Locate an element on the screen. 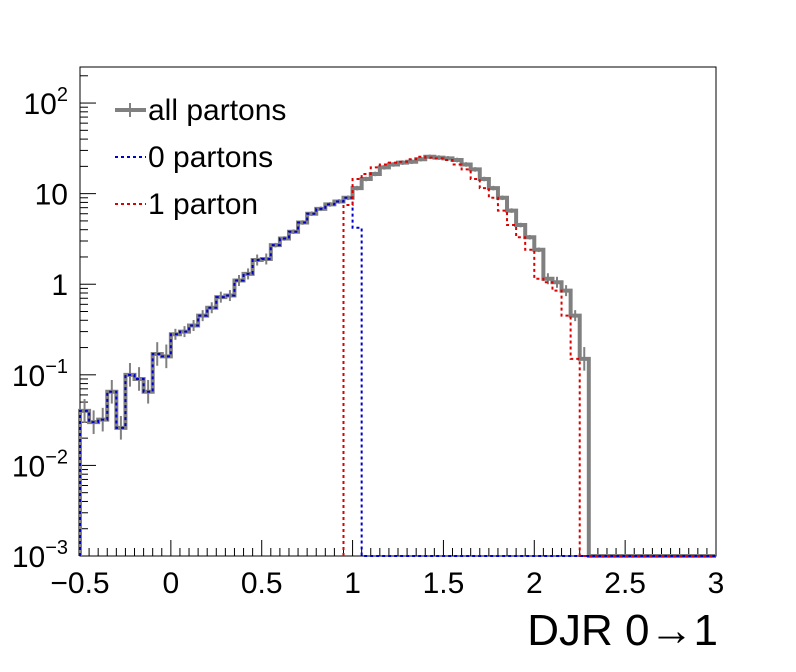 This screenshot has height=672, width=796. x-tick-label: 0 is located at coordinates (171, 583).